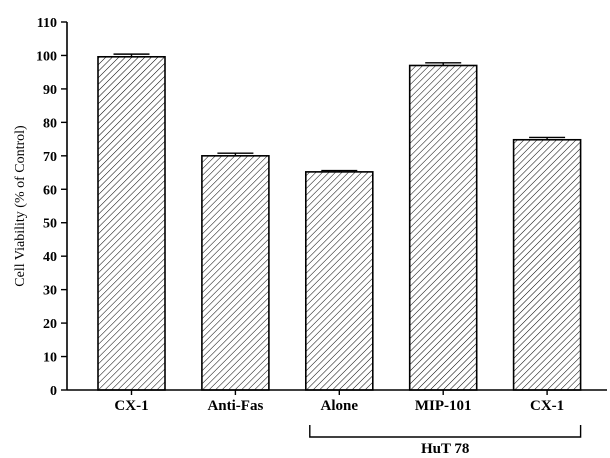 The image size is (610, 458). Describe the element at coordinates (50, 324) in the screenshot. I see `y-tick-label: 20` at that location.